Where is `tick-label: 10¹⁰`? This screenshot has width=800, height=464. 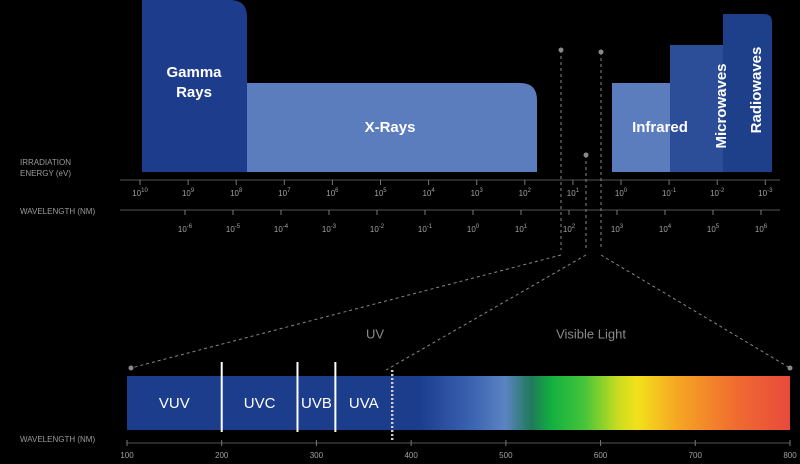
tick-label: 10¹⁰ is located at coordinates (140, 193).